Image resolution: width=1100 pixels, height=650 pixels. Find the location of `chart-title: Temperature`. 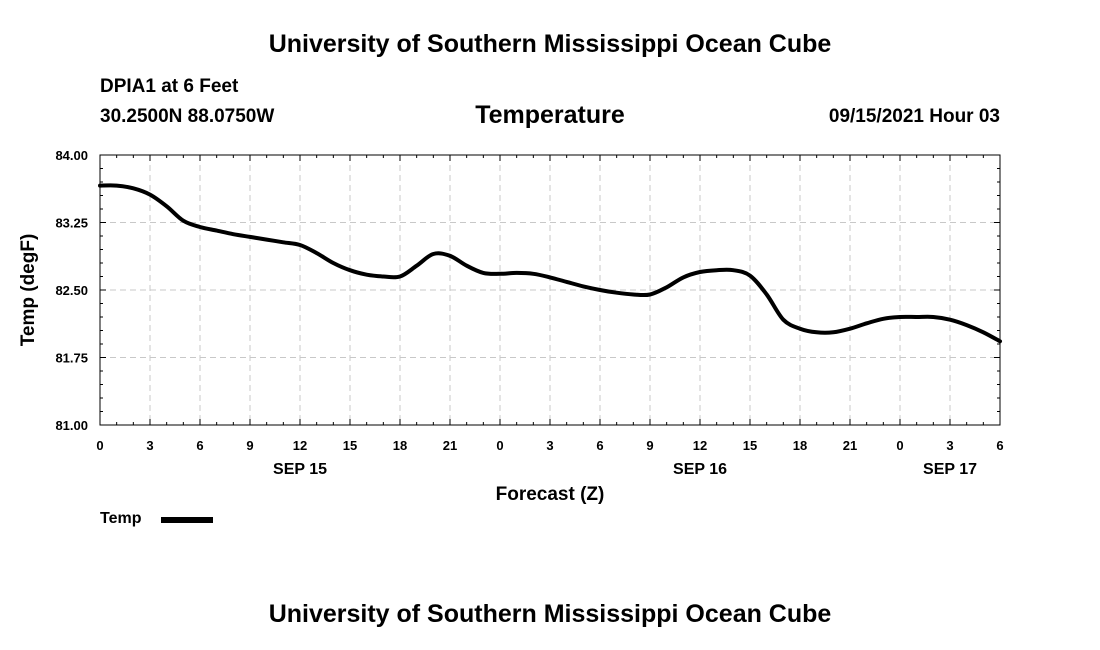

chart-title: Temperature is located at coordinates (550, 115).